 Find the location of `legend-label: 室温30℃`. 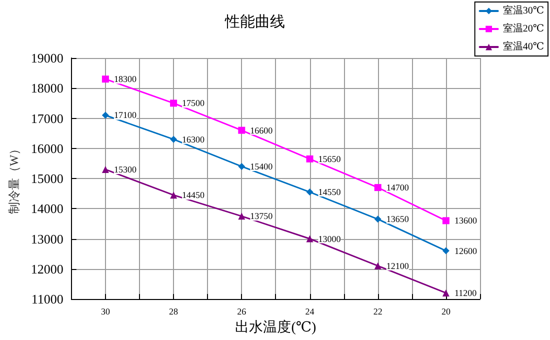

legend-label: 室温30℃ is located at coordinates (523, 10).